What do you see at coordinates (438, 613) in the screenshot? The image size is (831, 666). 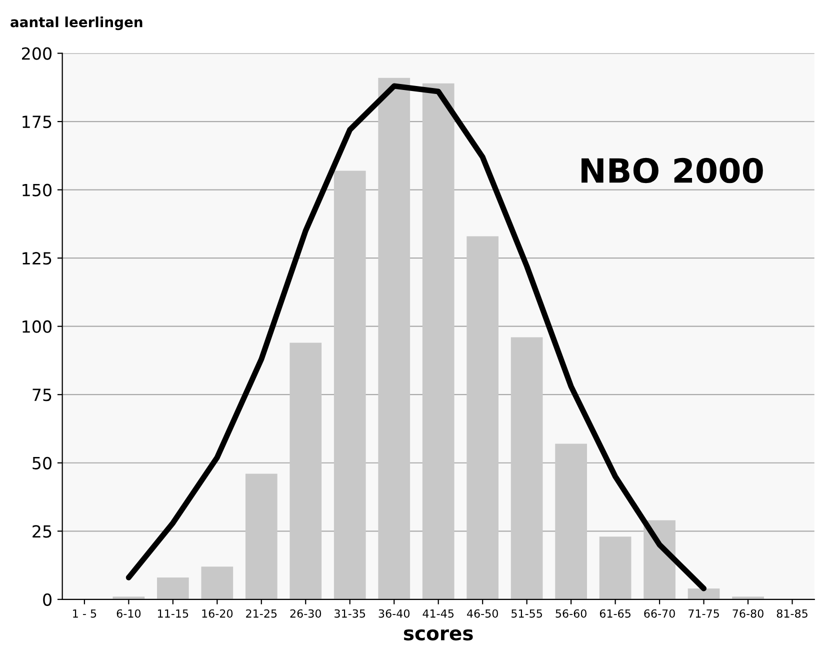 I see `x-tick-label: 41-45` at bounding box center [438, 613].